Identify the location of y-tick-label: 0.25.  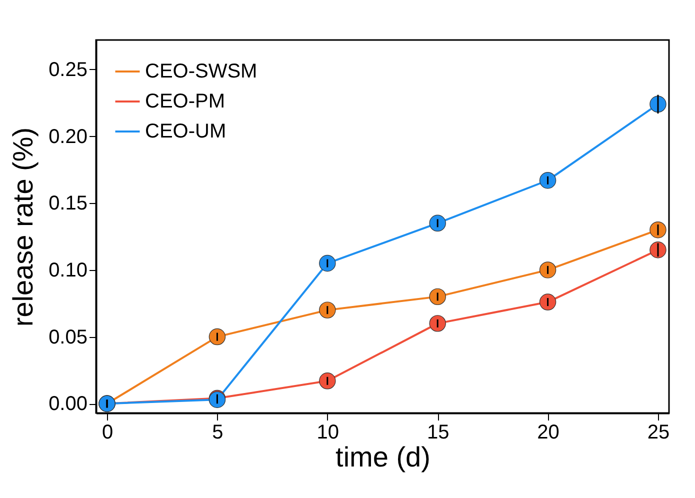
(68, 69).